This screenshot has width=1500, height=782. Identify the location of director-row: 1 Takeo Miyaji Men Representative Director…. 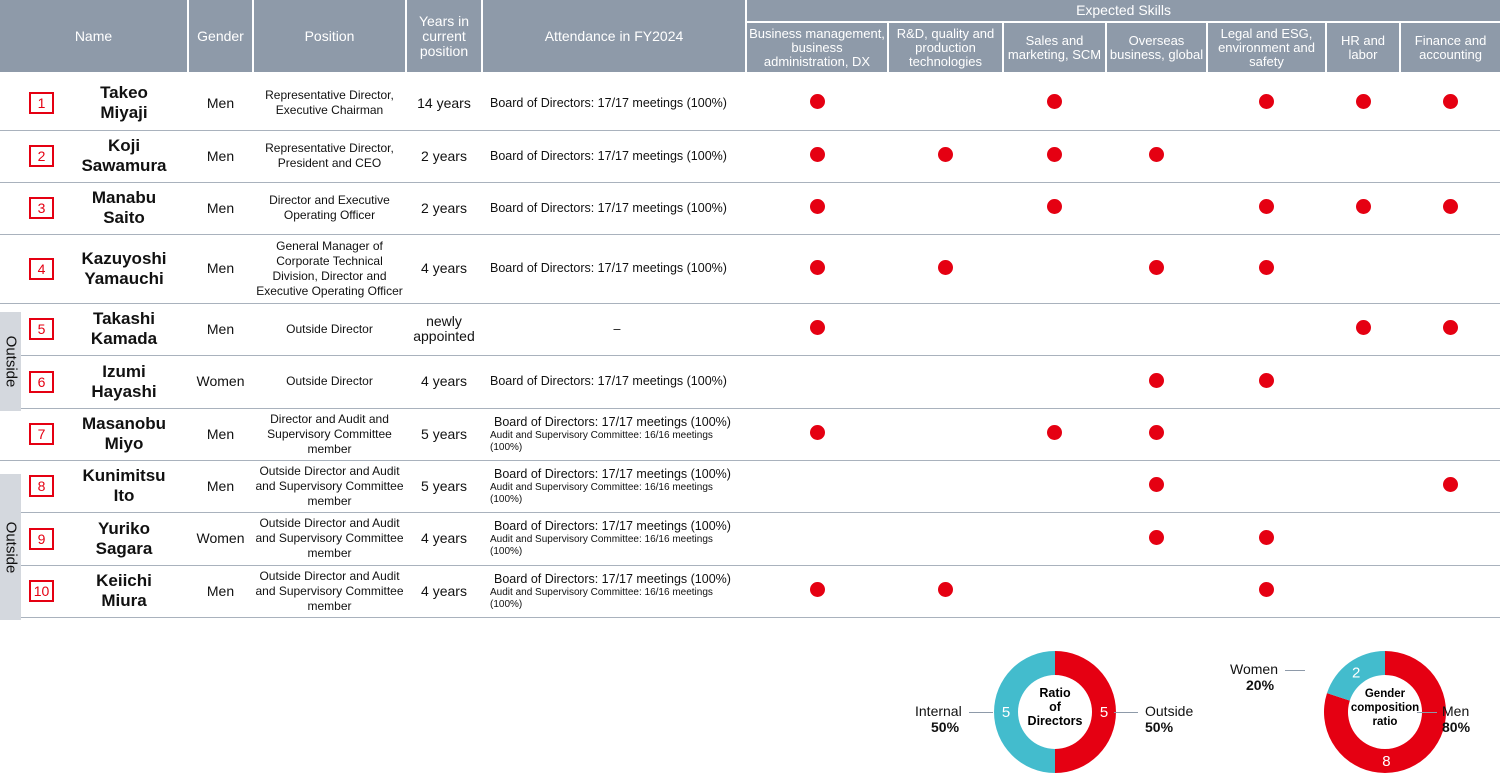
(750, 104).